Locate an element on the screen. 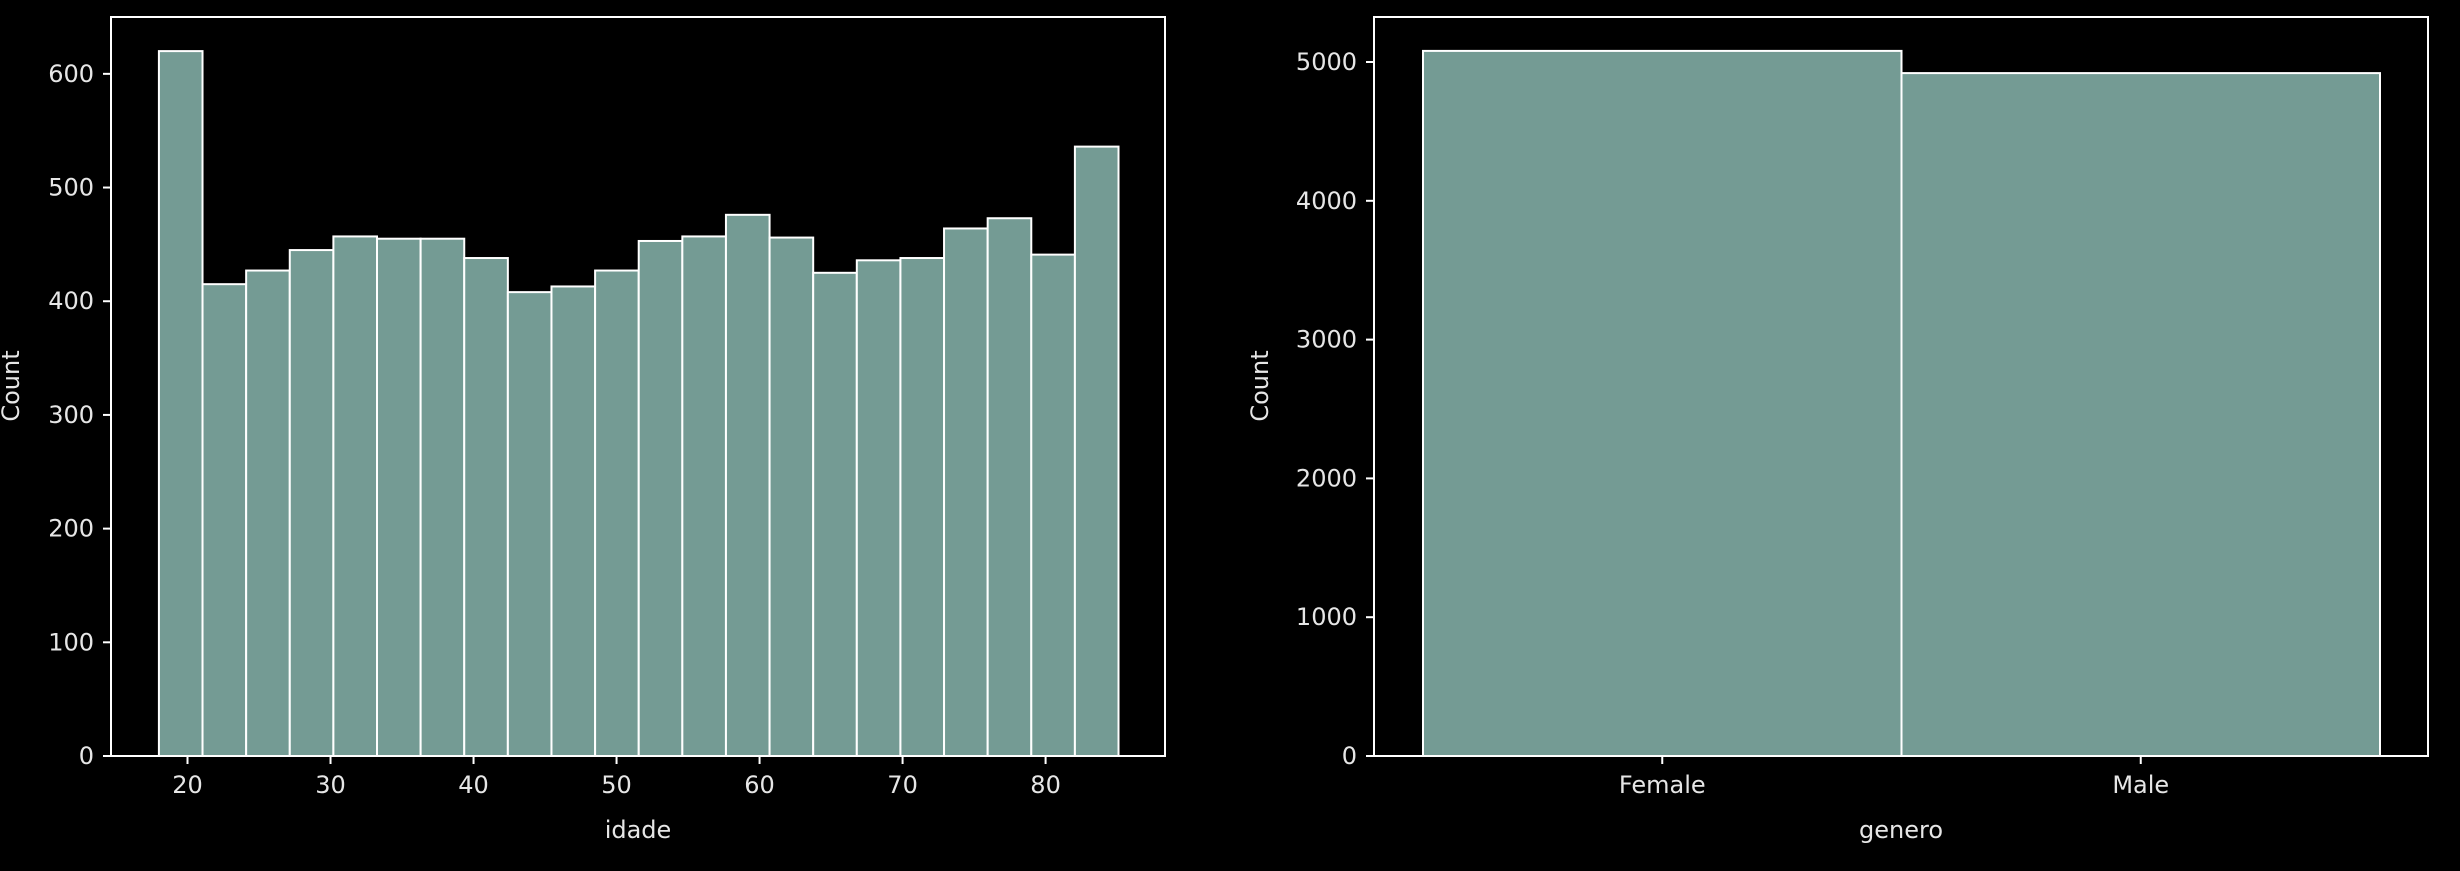 The width and height of the screenshot is (2460, 871). x-tick-label: Male is located at coordinates (2140, 785).